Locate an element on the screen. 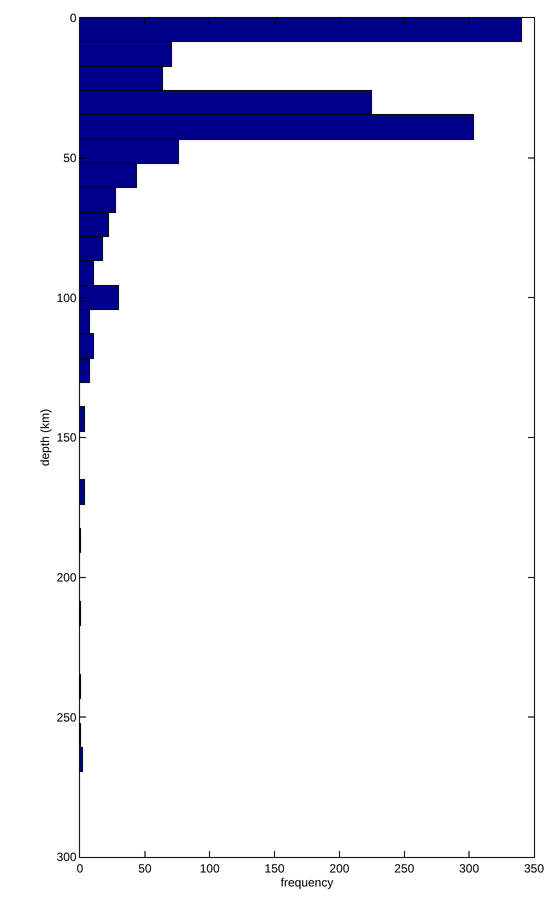 The width and height of the screenshot is (555, 904). y-tick-label: 150 is located at coordinates (66, 437).